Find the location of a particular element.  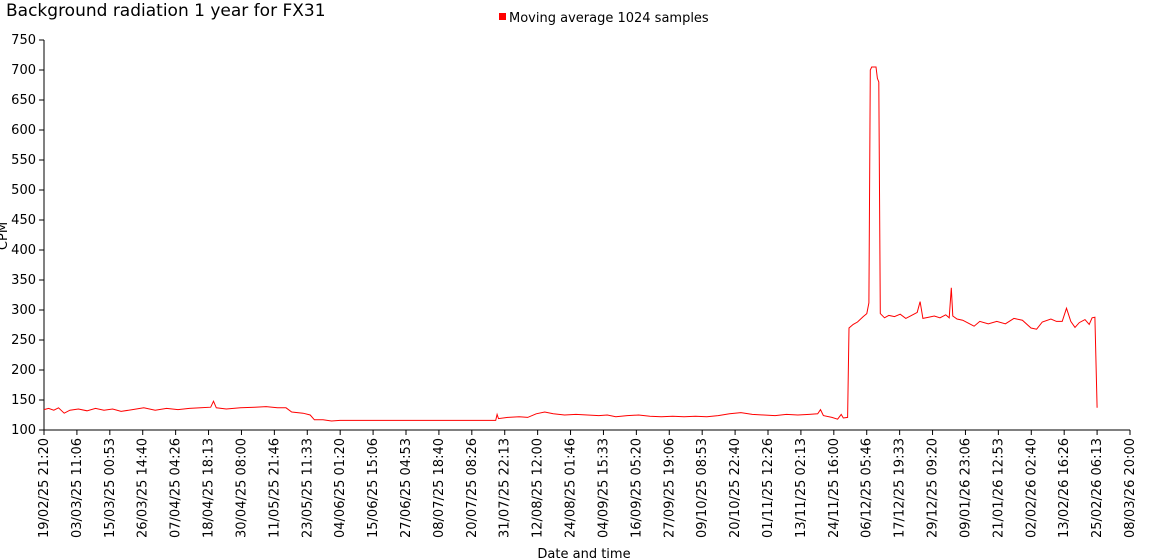

x-tick-label: 08/03/26 20:00 is located at coordinates (1130, 488).